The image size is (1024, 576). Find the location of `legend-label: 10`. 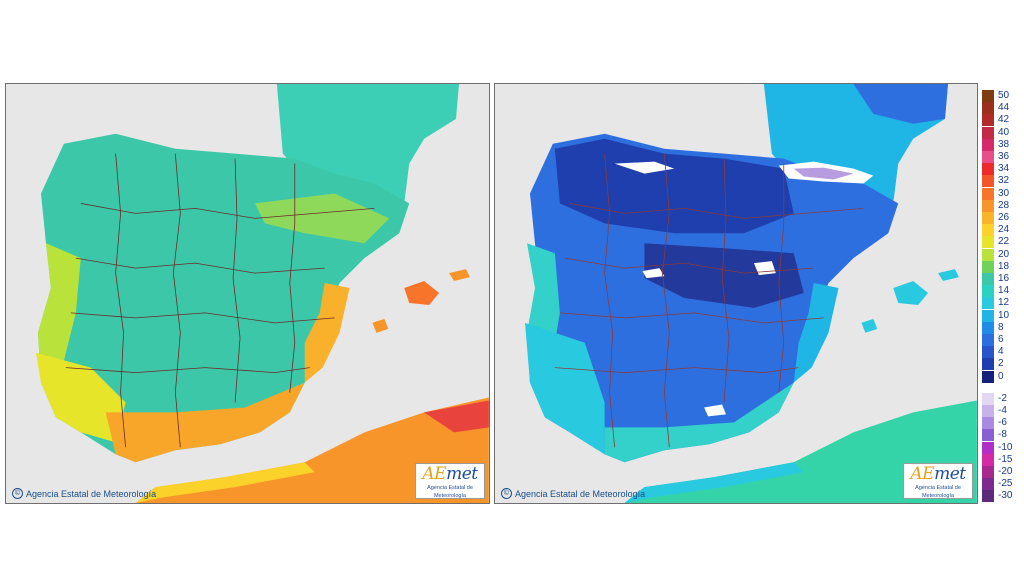

legend-label: 10 is located at coordinates (1004, 315).